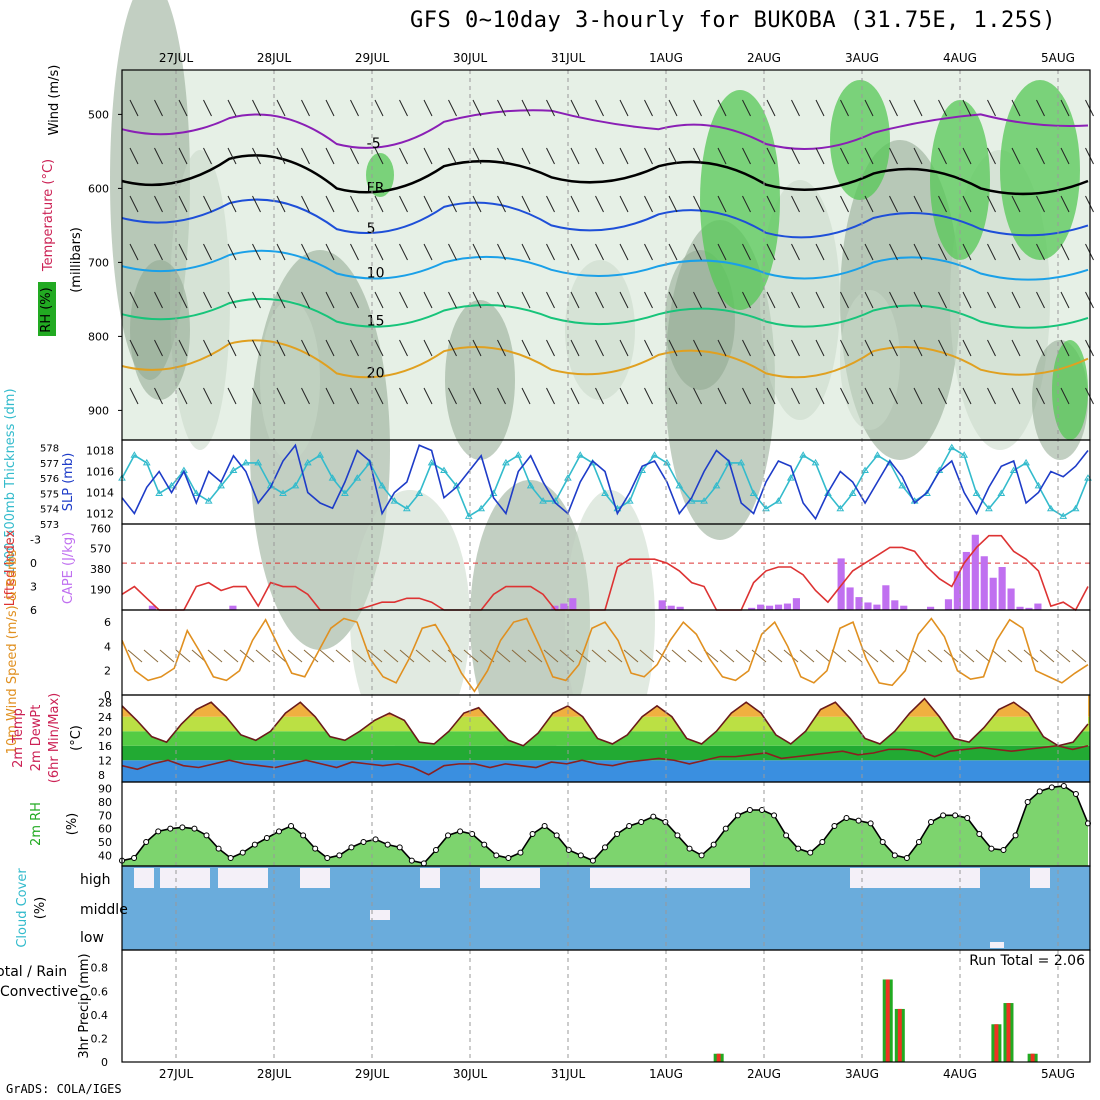 This screenshot has height=1100, width=1100. Describe the element at coordinates (105, 702) in the screenshot. I see `temp-tick-28: 28` at that location.